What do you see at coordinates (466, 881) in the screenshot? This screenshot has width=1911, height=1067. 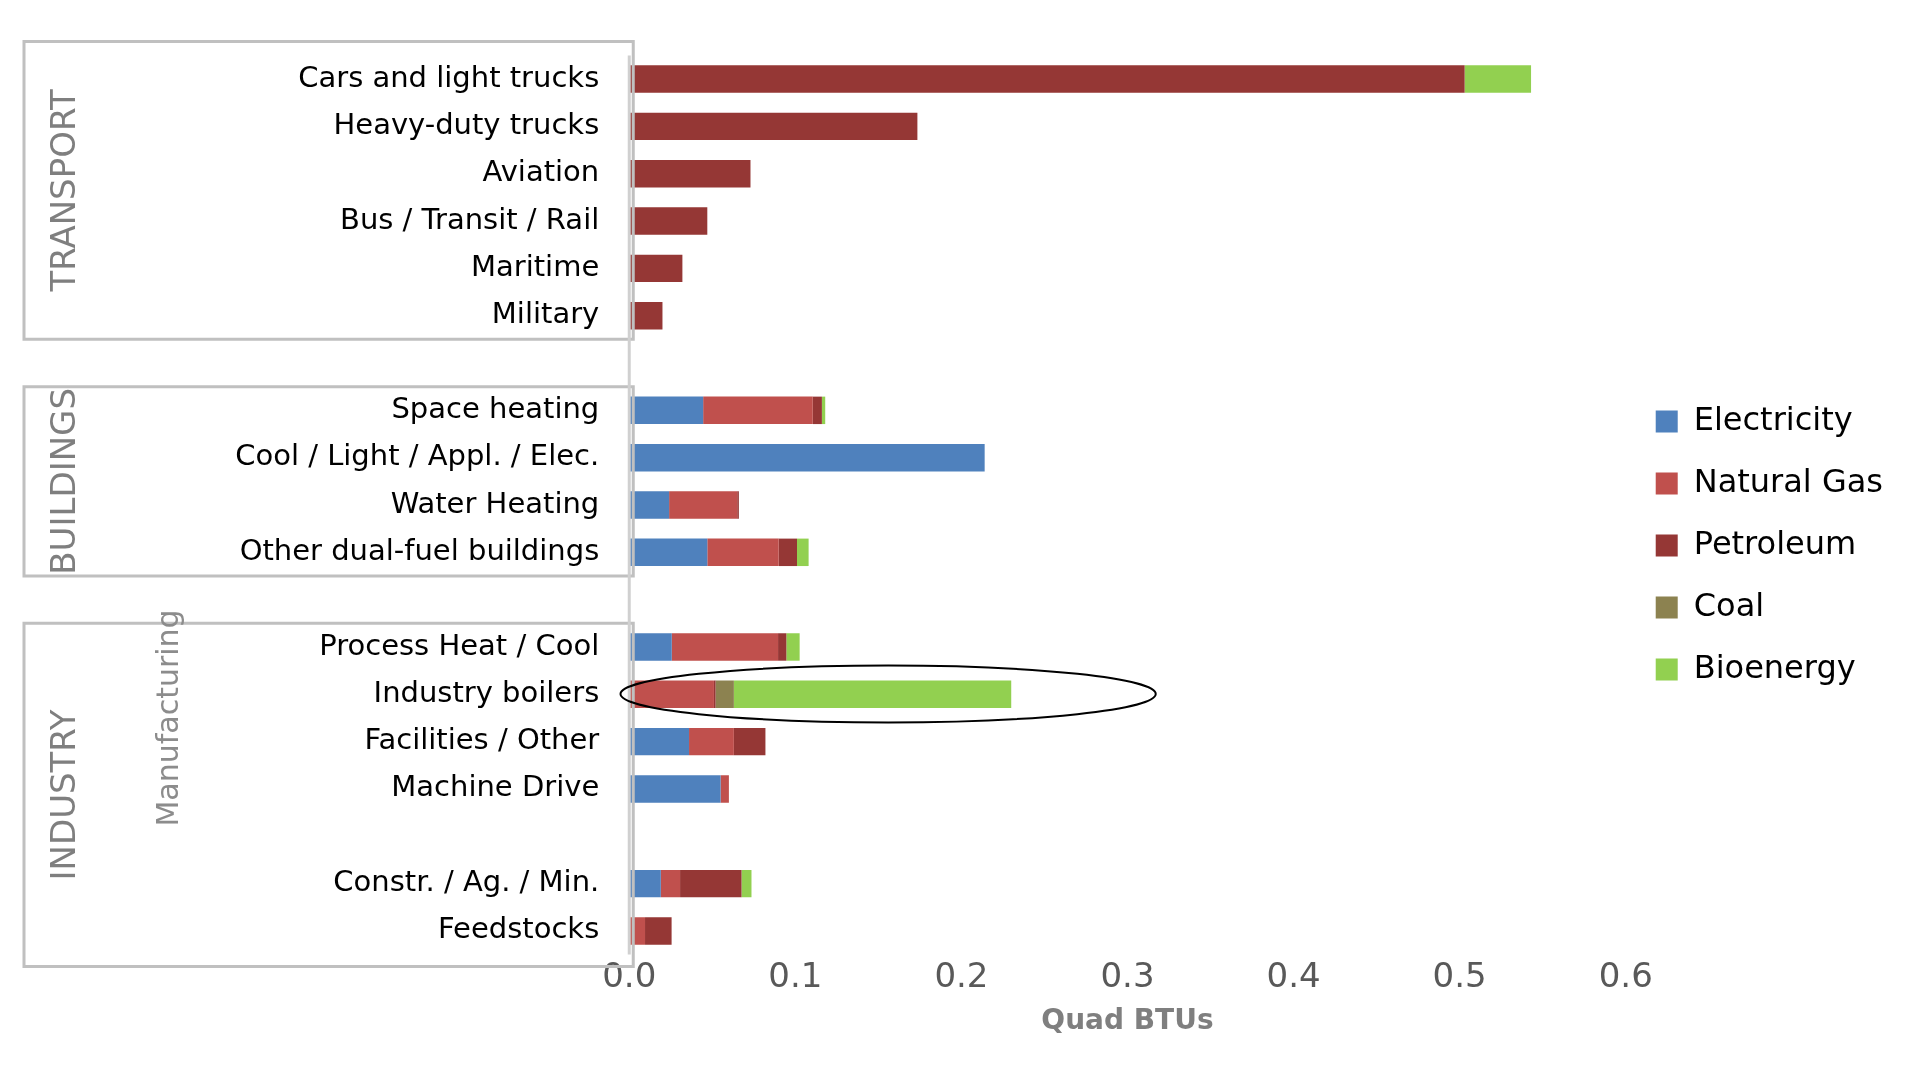 I see `y-tick-label: Constr. / Ag. / Min.` at bounding box center [466, 881].